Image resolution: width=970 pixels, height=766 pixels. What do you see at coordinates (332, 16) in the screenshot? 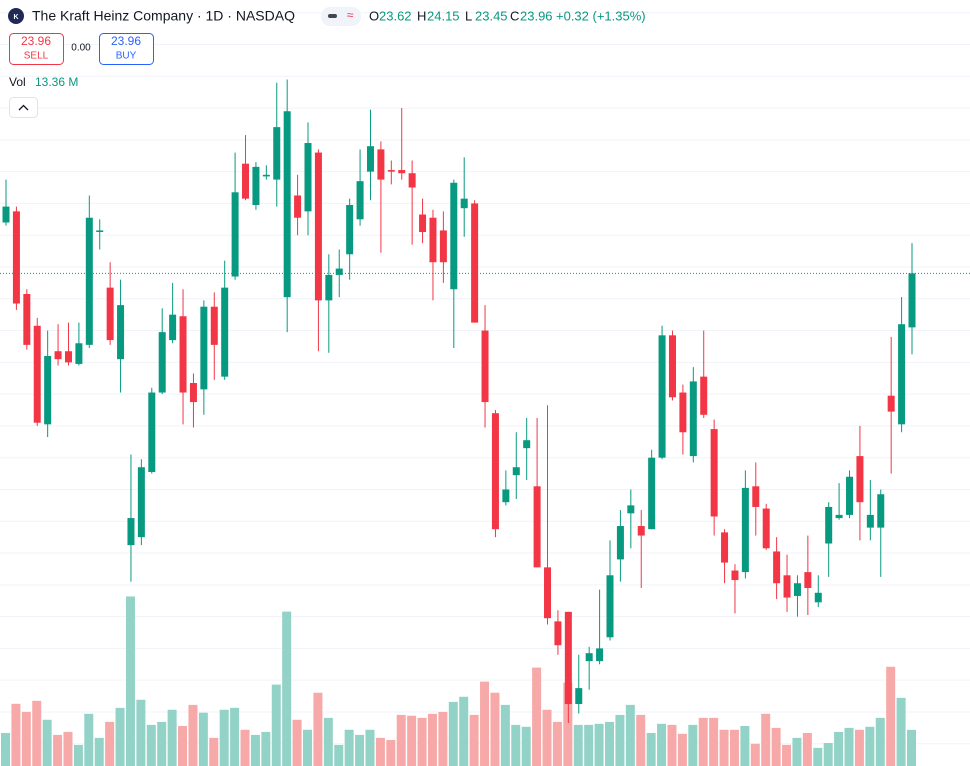
I see `pill-icon` at bounding box center [332, 16].